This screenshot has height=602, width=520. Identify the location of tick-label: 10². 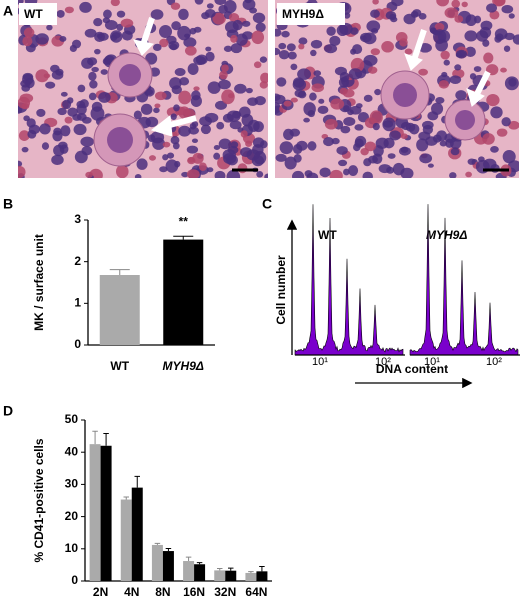
(494, 362).